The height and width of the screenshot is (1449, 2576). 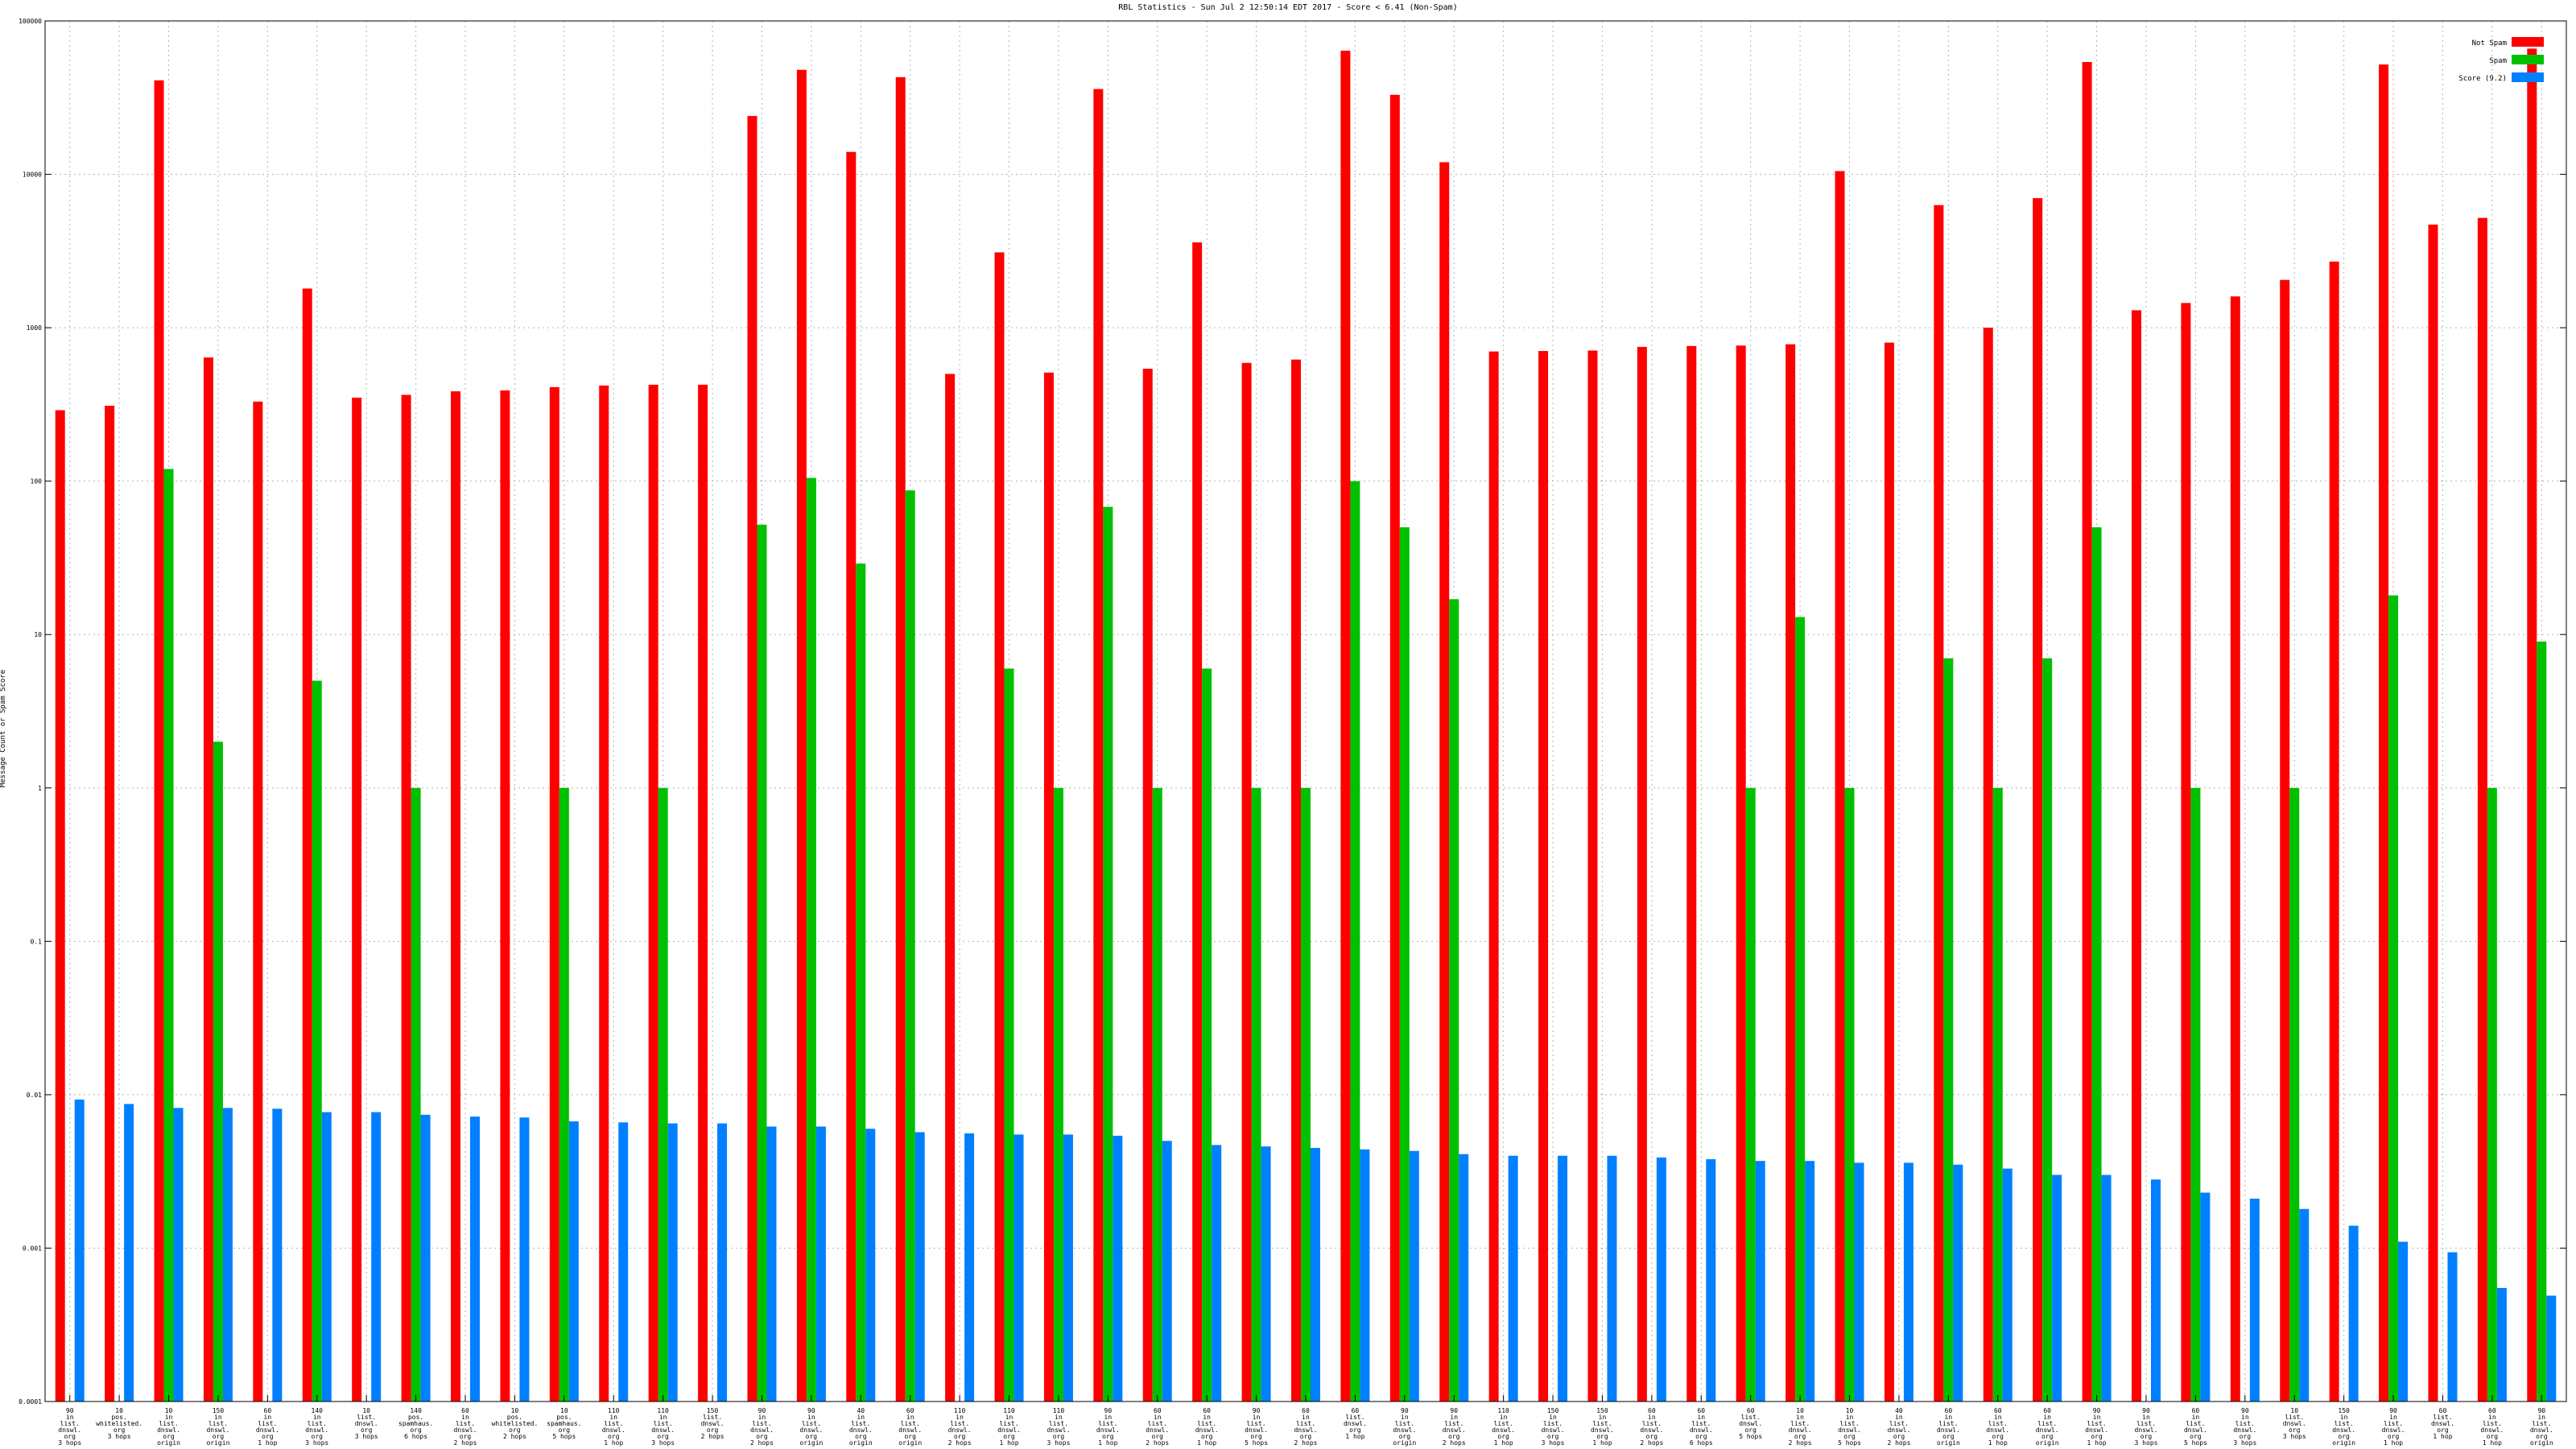 I want to click on legend-label: Spam, so click(x=2498, y=61).